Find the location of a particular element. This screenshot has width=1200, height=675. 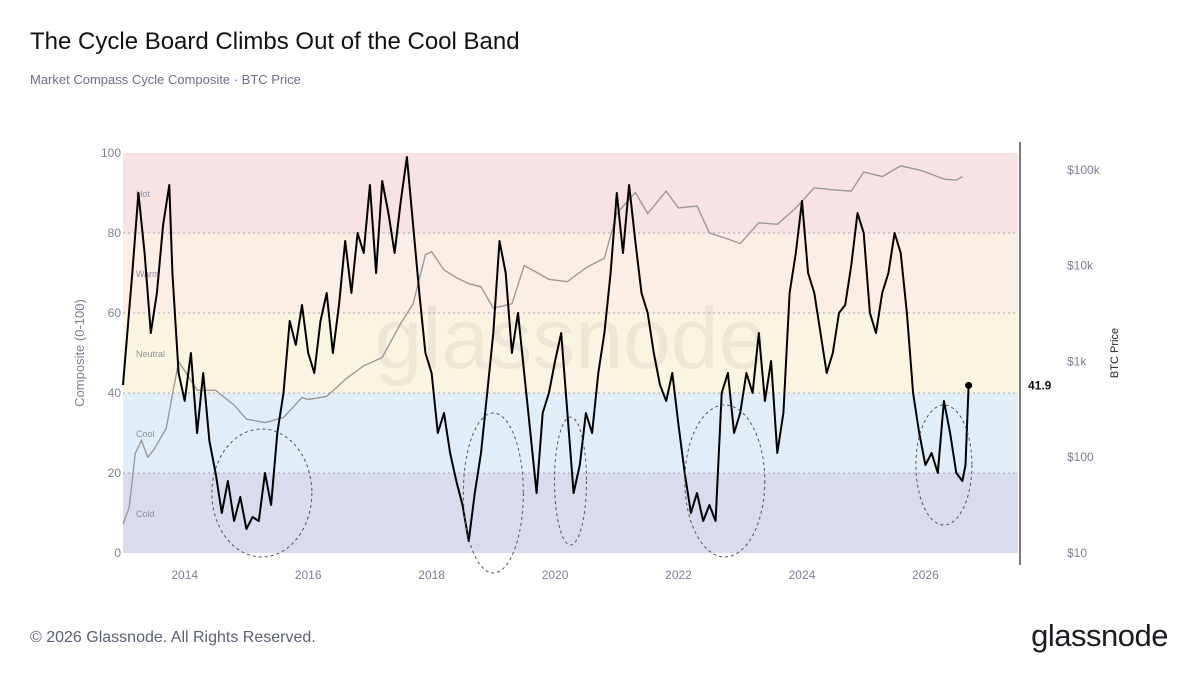

watermark: glassnode is located at coordinates (570, 339).